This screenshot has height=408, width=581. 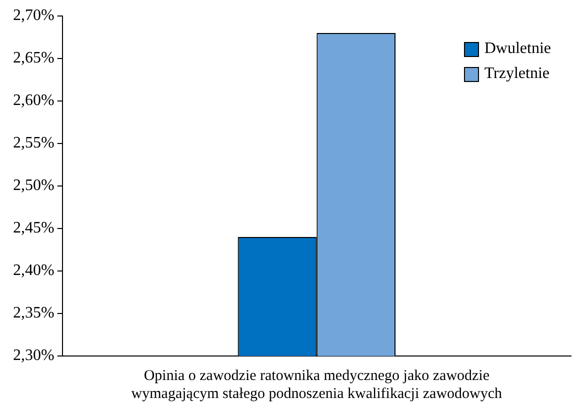 I want to click on y-tick-label: 2,30%, so click(x=33, y=355).